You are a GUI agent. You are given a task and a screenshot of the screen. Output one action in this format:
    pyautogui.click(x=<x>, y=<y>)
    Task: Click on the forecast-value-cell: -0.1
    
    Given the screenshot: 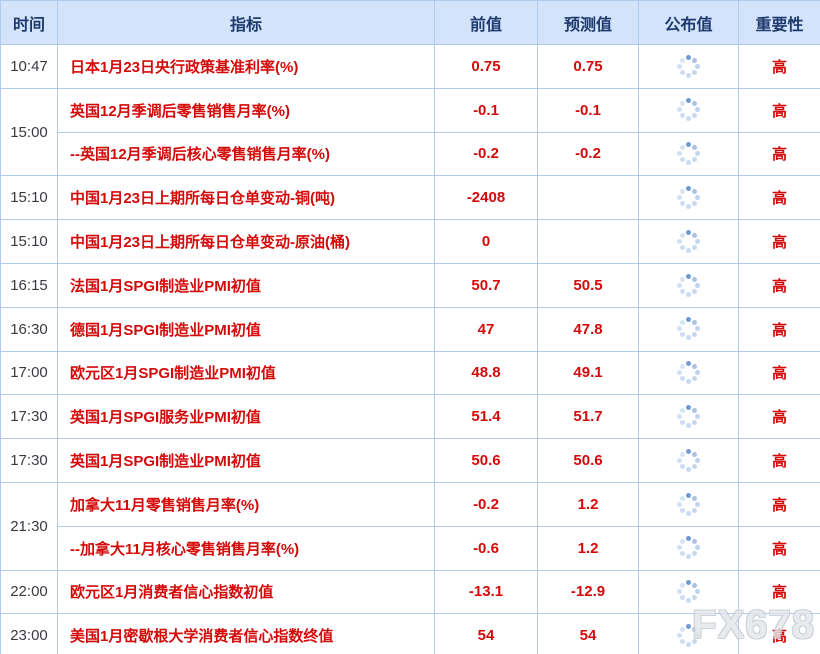 What is the action you would take?
    pyautogui.click(x=588, y=110)
    